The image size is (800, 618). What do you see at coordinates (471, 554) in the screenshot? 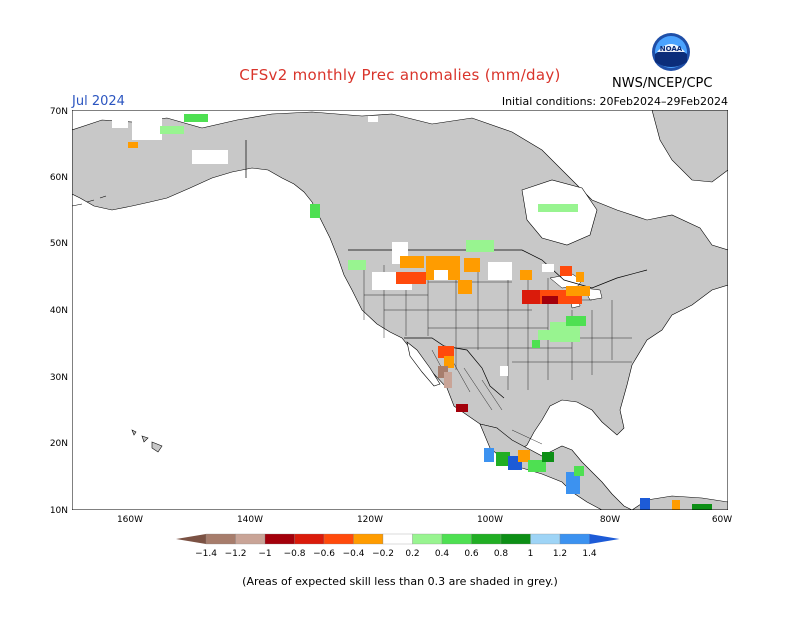
I see `colorbar-label: 0.6` at bounding box center [471, 554].